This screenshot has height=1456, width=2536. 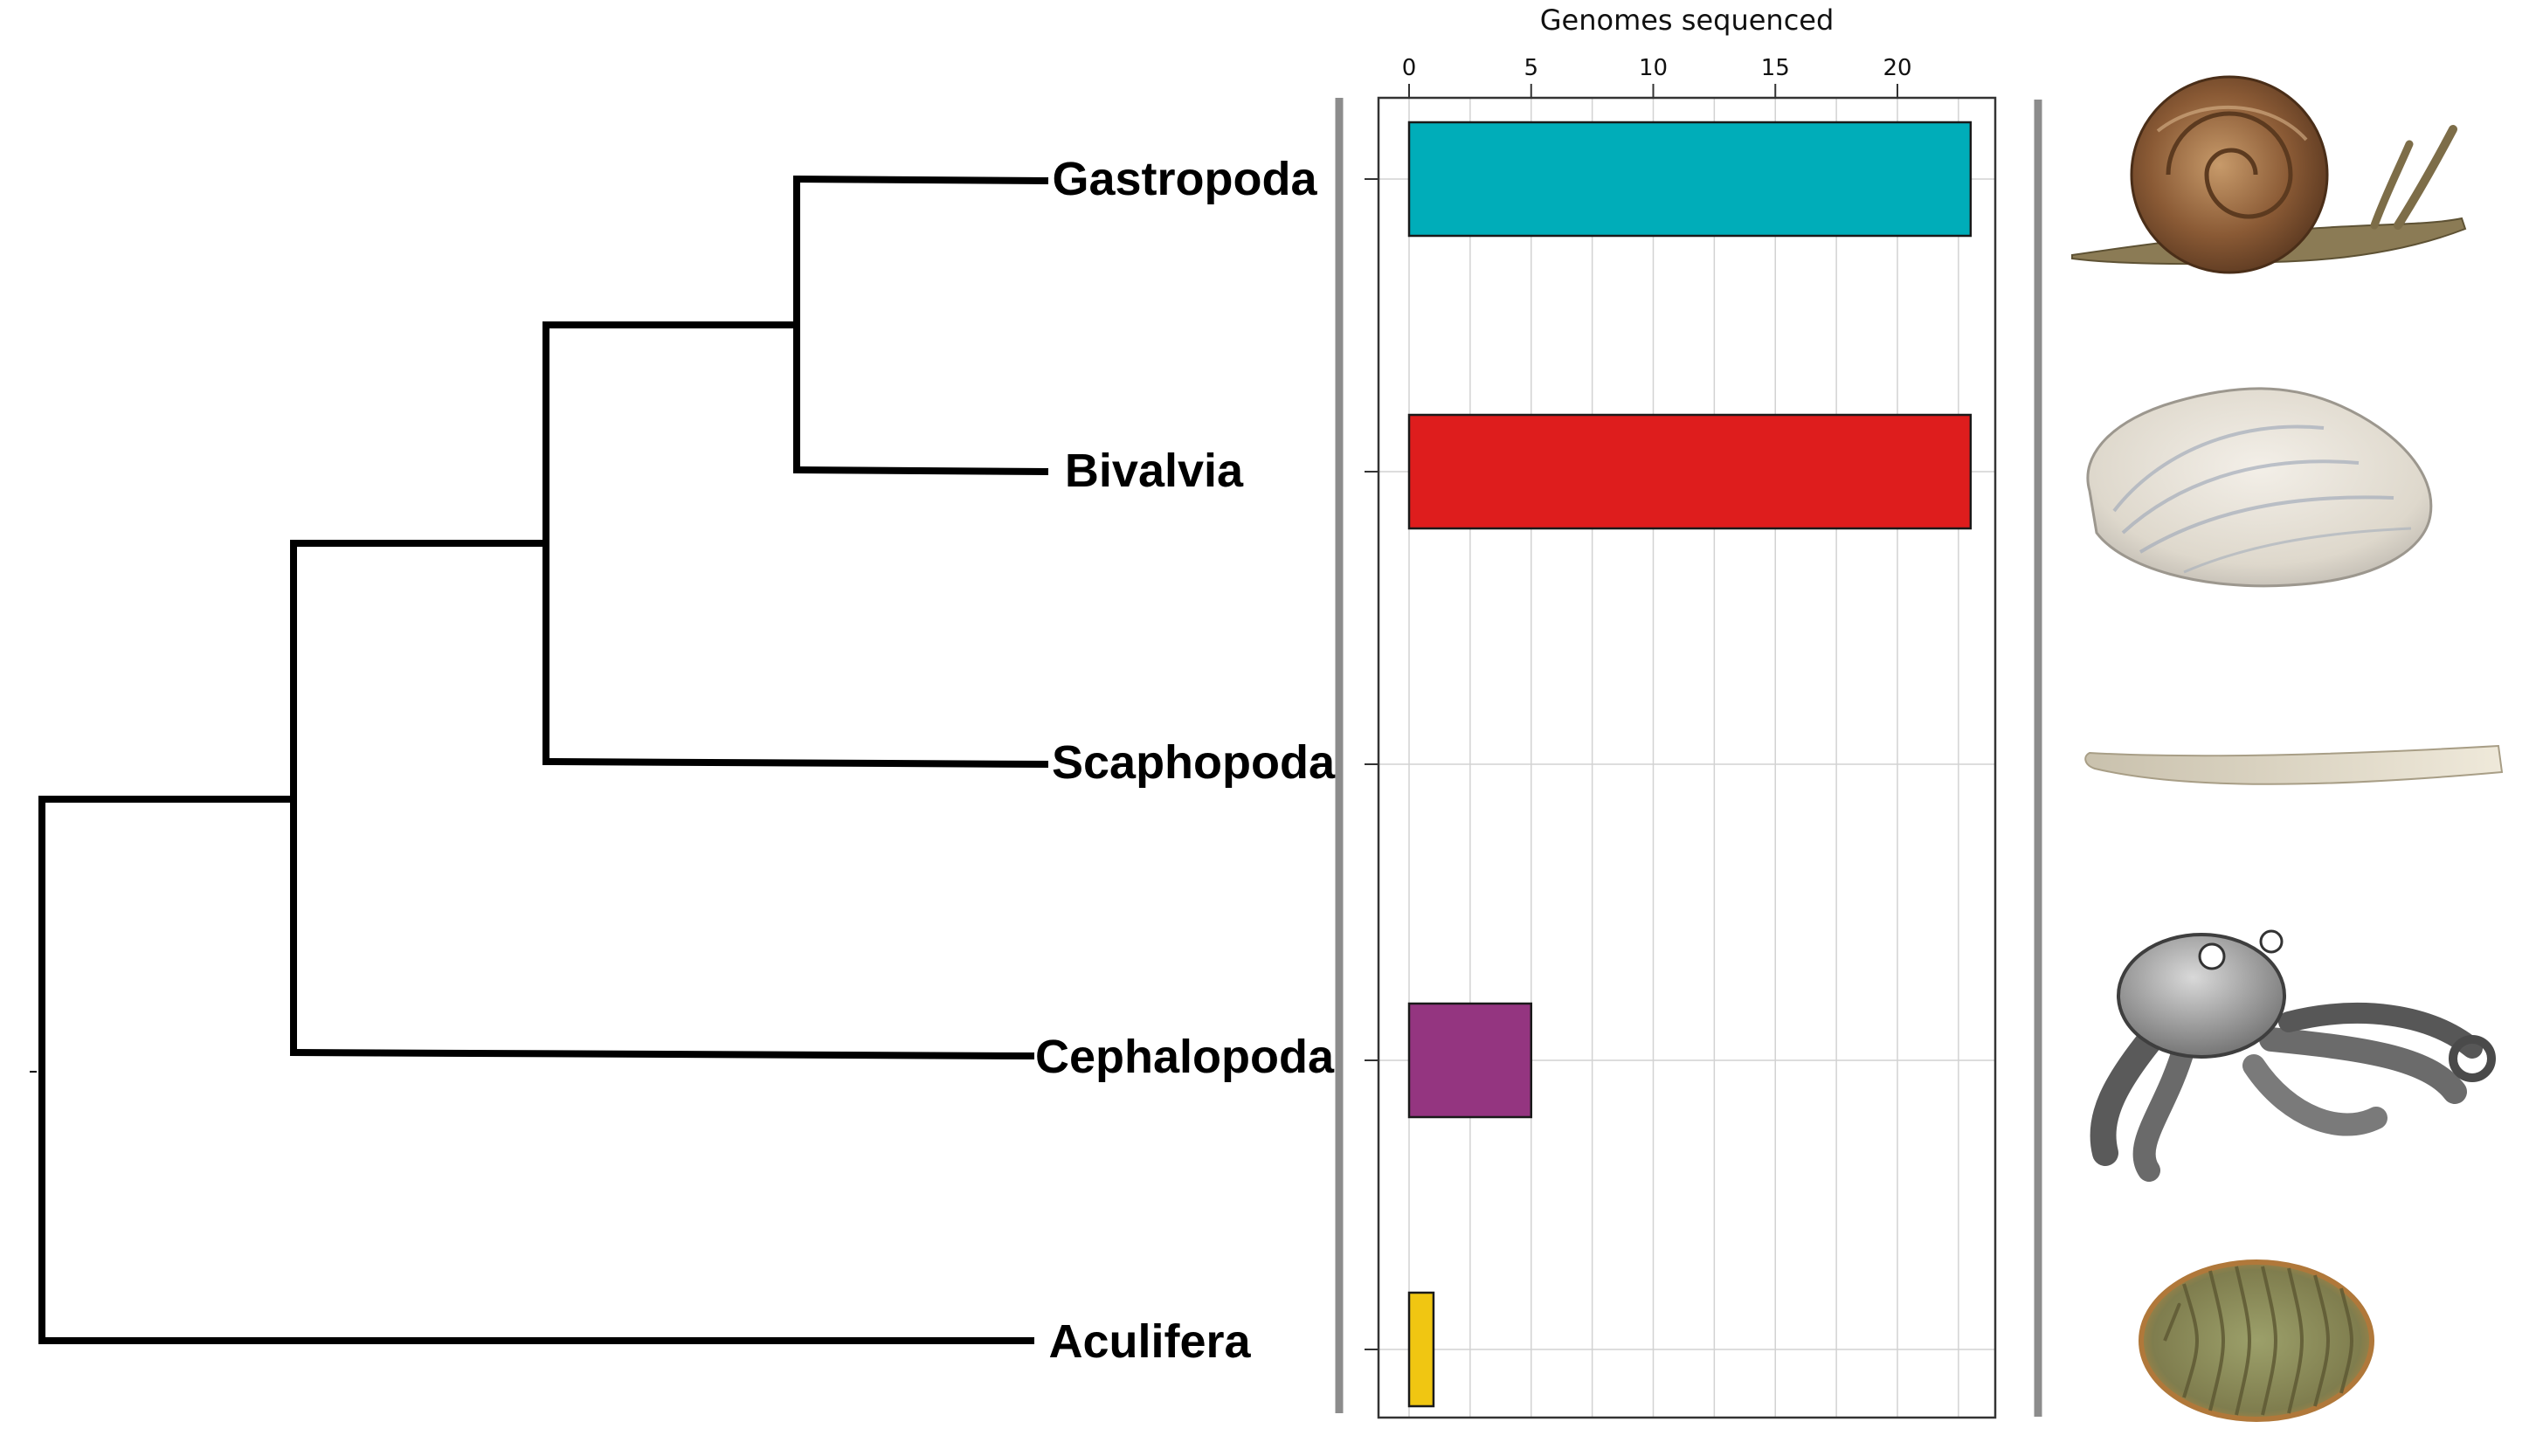 What do you see at coordinates (662, 1054) in the screenshot?
I see `tree-branch-cephalopoda` at bounding box center [662, 1054].